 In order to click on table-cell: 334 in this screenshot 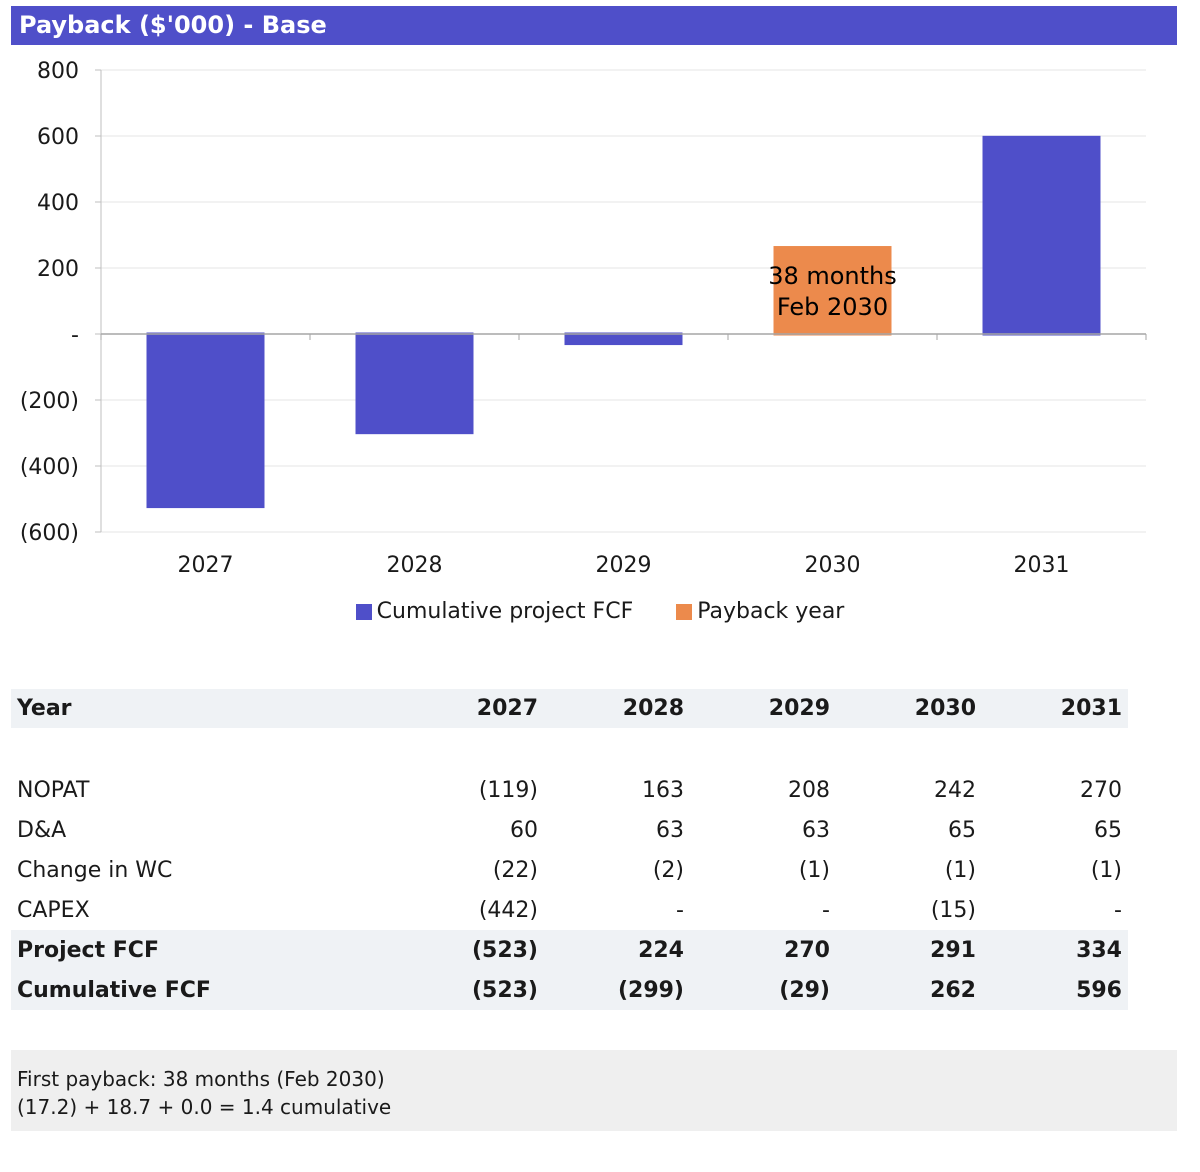, I will do `click(1055, 950)`.